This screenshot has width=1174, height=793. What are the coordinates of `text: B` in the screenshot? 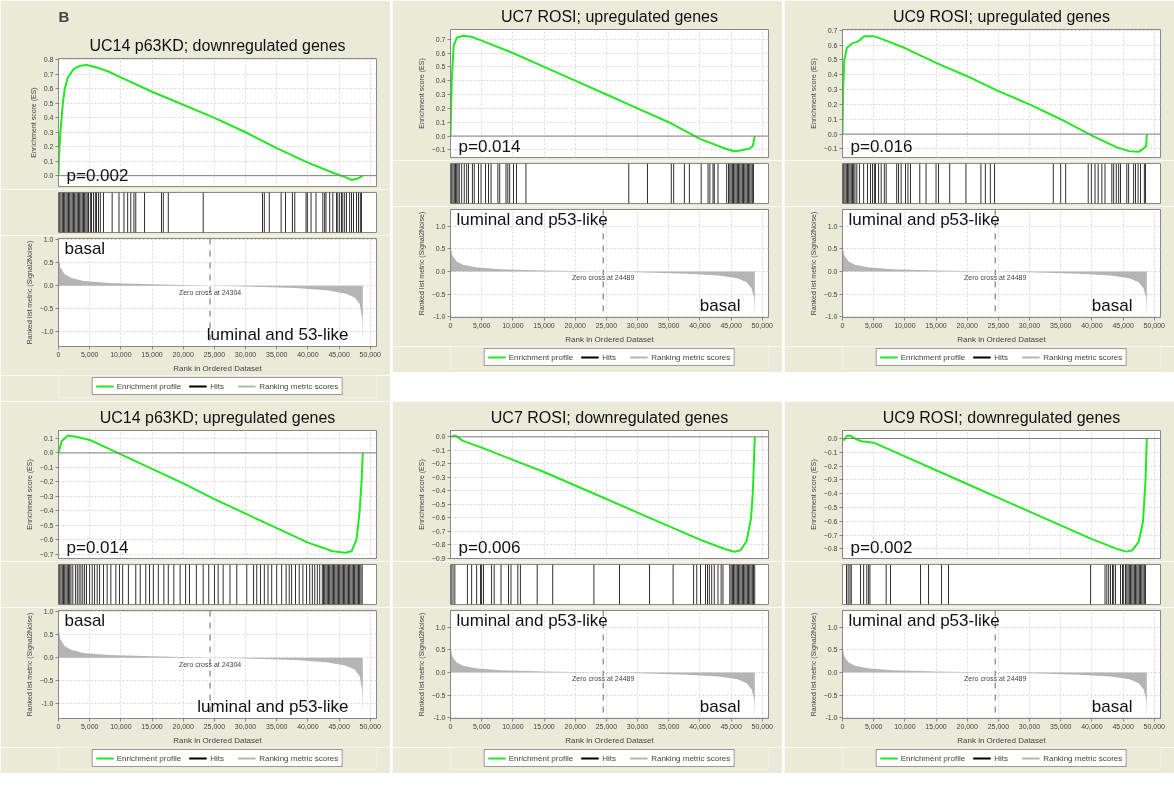 It's located at (64, 16).